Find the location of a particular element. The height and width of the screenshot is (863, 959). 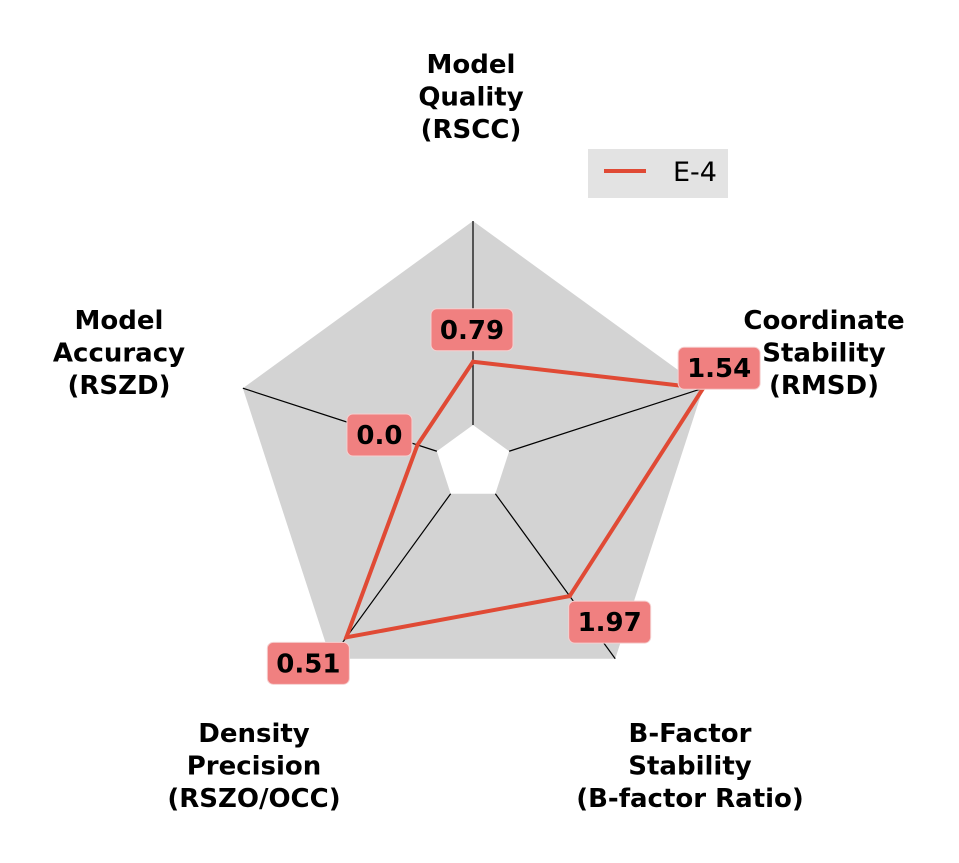

axis-label: Model Accuracy (RSZD) is located at coordinates (119, 353).